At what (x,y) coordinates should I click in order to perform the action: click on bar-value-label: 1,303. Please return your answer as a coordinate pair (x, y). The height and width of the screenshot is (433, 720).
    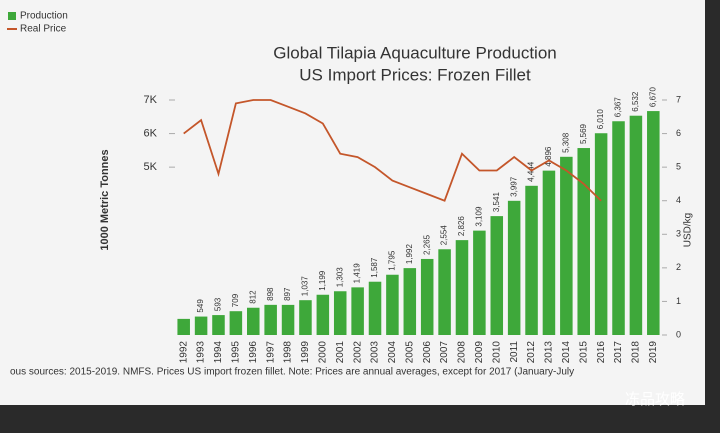
    Looking at the image, I should click on (339, 277).